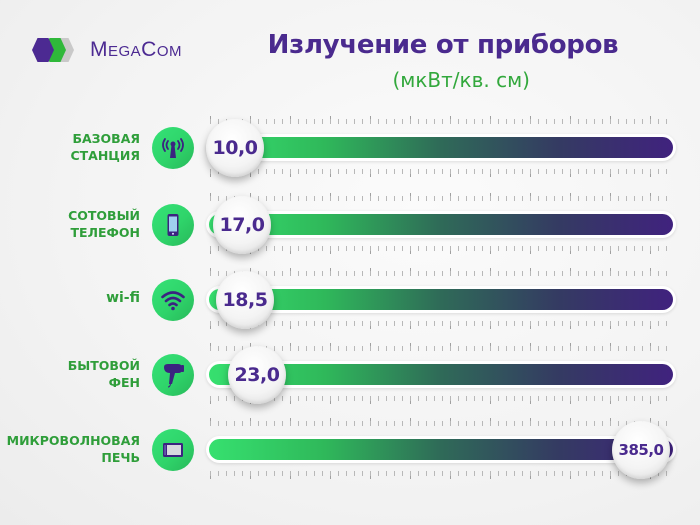  I want to click on chart-row-wifi: wi-fi 18,5, so click(350, 299).